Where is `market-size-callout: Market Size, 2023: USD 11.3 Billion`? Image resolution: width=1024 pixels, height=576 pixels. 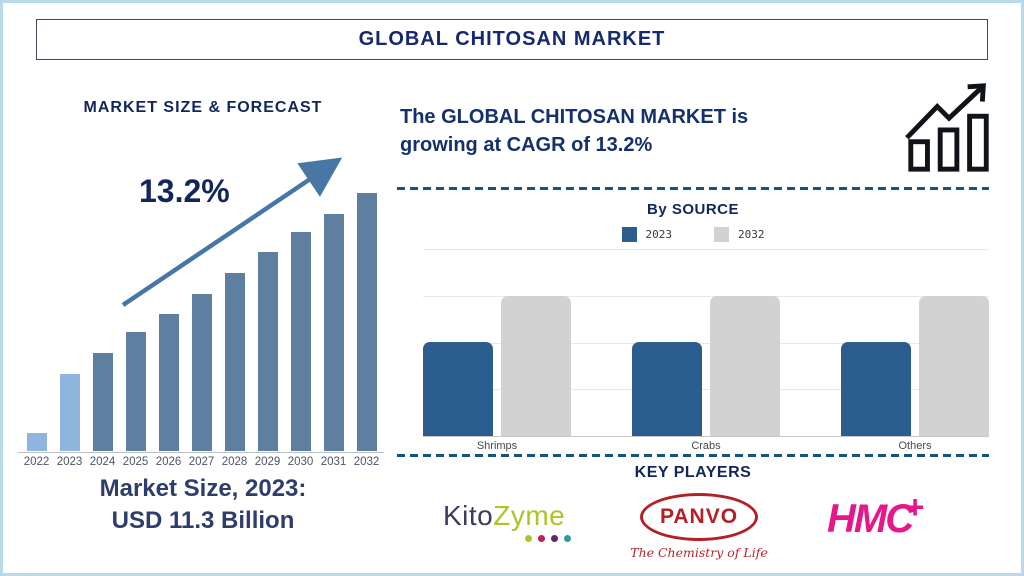
market-size-callout: Market Size, 2023: USD 11.3 Billion is located at coordinates (203, 505).